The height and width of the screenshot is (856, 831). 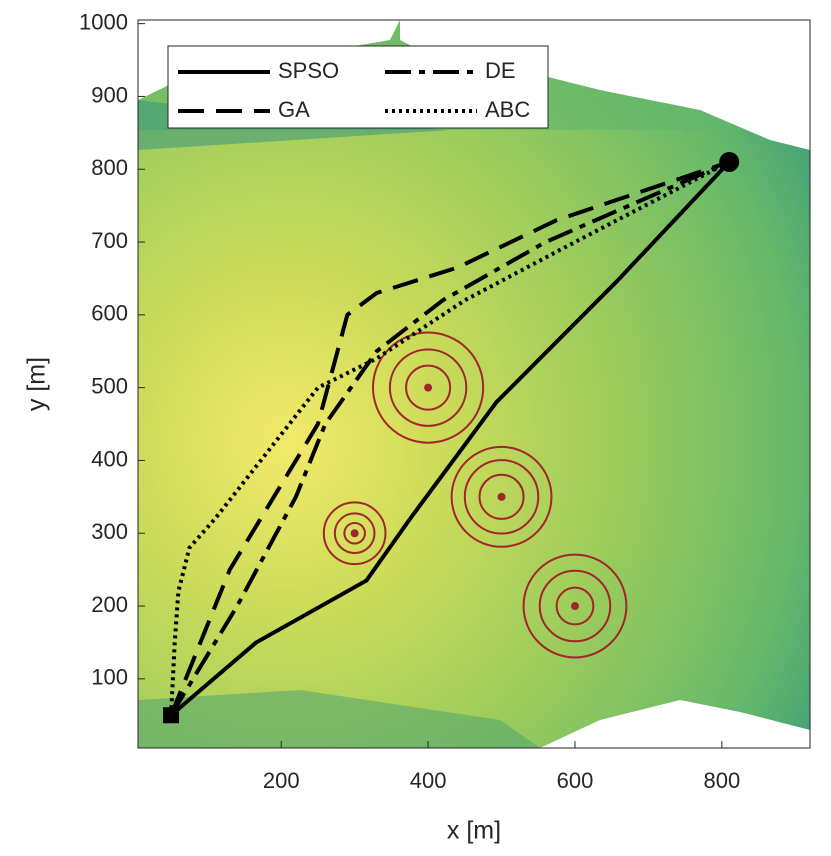 What do you see at coordinates (109, 677) in the screenshot?
I see `y-tick-label: 100` at bounding box center [109, 677].